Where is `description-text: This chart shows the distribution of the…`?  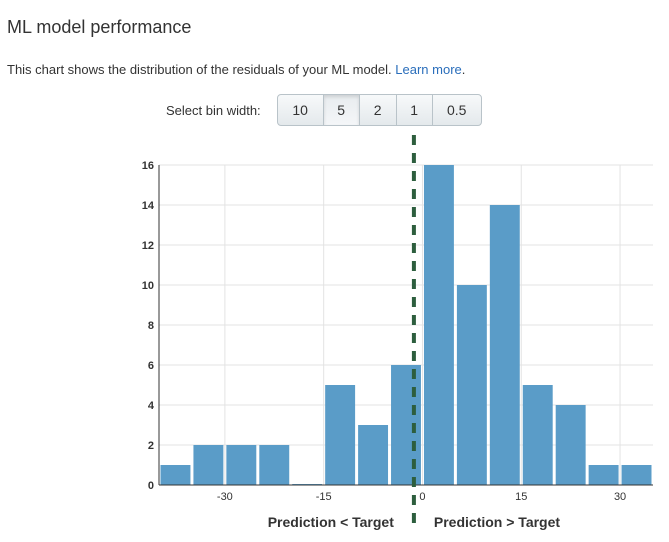
description-text: This chart shows the distribution of the… is located at coordinates (199, 69).